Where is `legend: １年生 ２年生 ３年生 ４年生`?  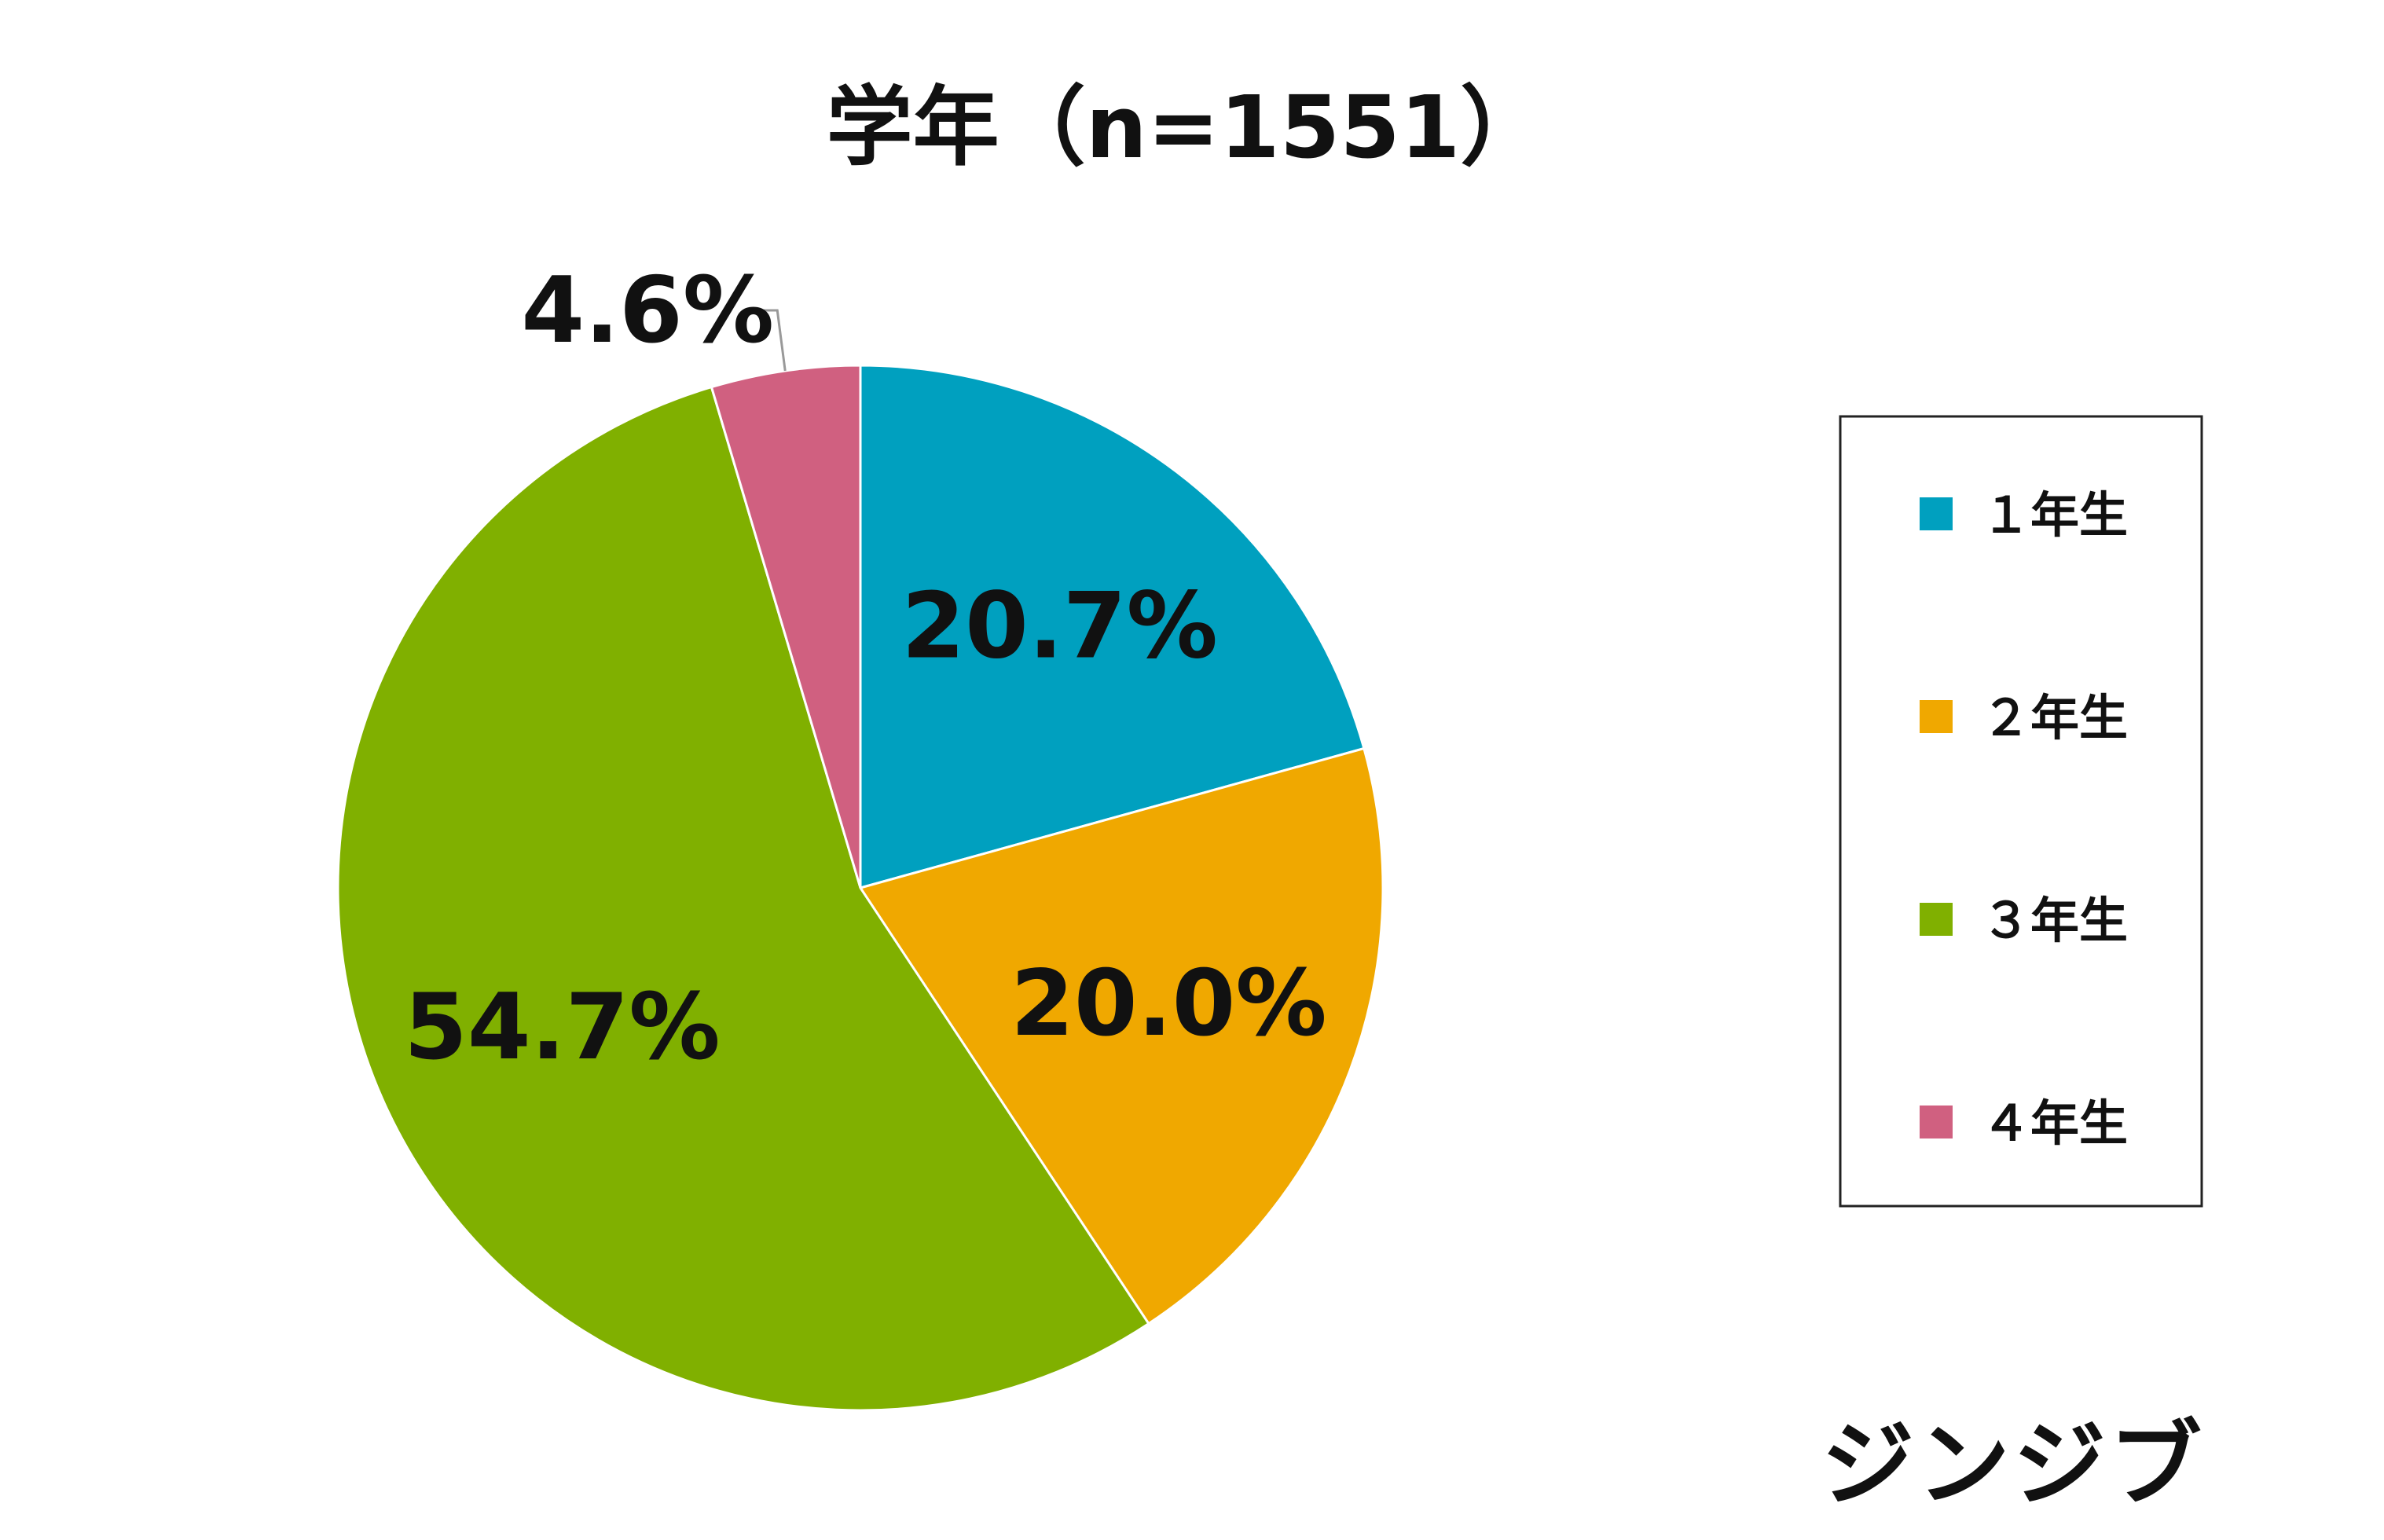
legend: １年生 ２年生 ３年生 ４年生 is located at coordinates (2021, 811).